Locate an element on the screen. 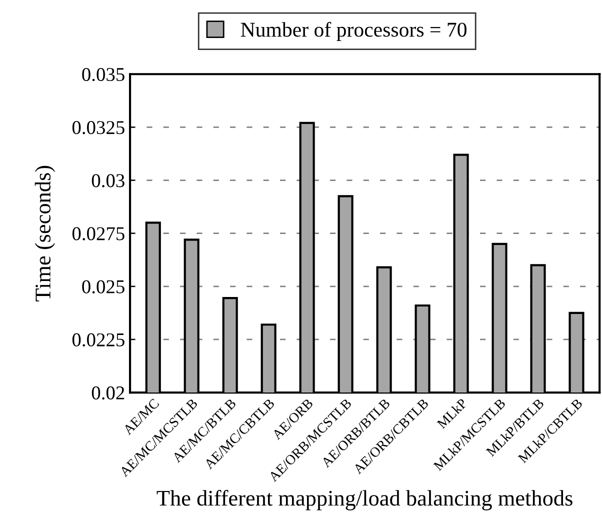 The image size is (602, 522). y-tick-label: 0.0325 is located at coordinates (98, 127).